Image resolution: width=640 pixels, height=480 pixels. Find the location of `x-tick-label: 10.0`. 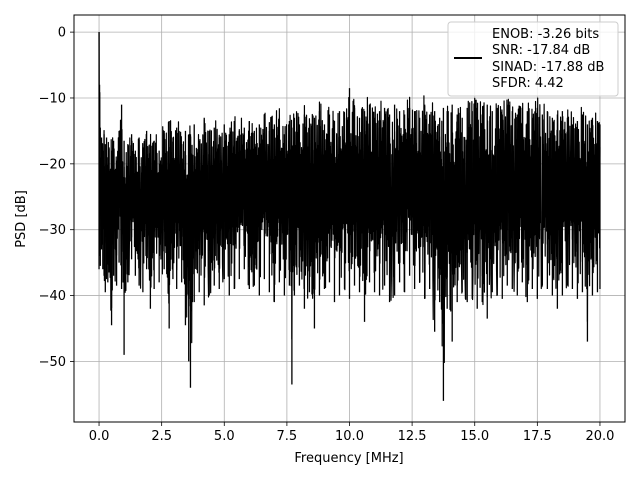

x-tick-label: 10.0 is located at coordinates (349, 436).